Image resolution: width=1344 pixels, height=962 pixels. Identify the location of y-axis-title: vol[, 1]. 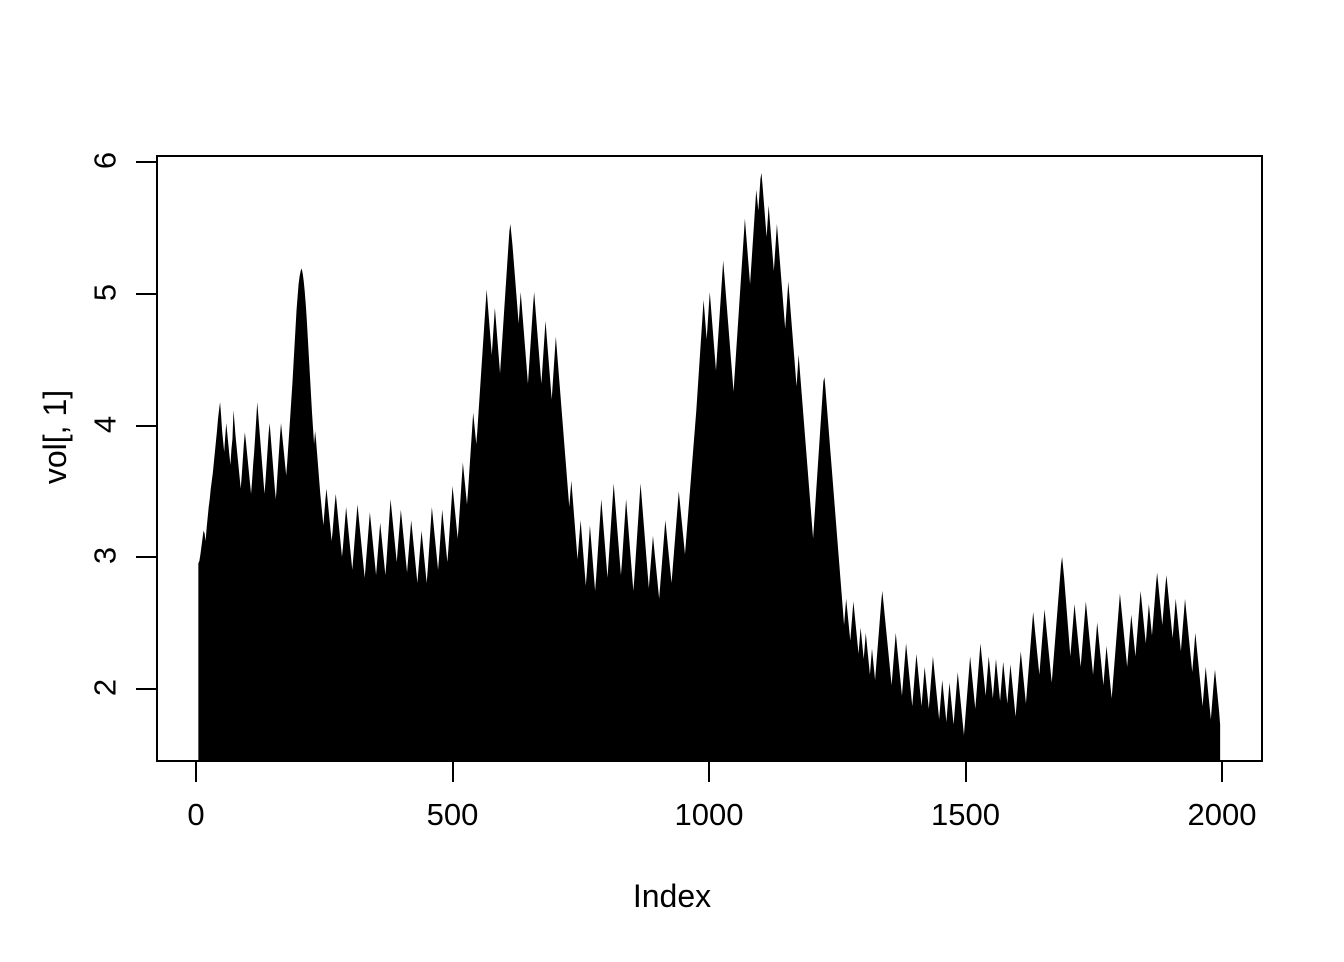
(40, 437).